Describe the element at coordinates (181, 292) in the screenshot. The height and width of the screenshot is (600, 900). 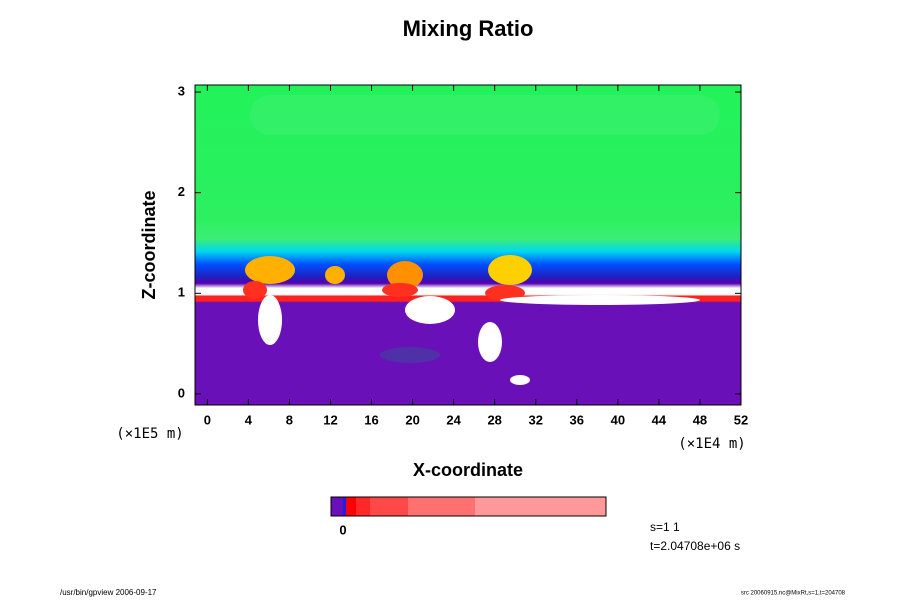
I see `y-tick-label: 1` at that location.